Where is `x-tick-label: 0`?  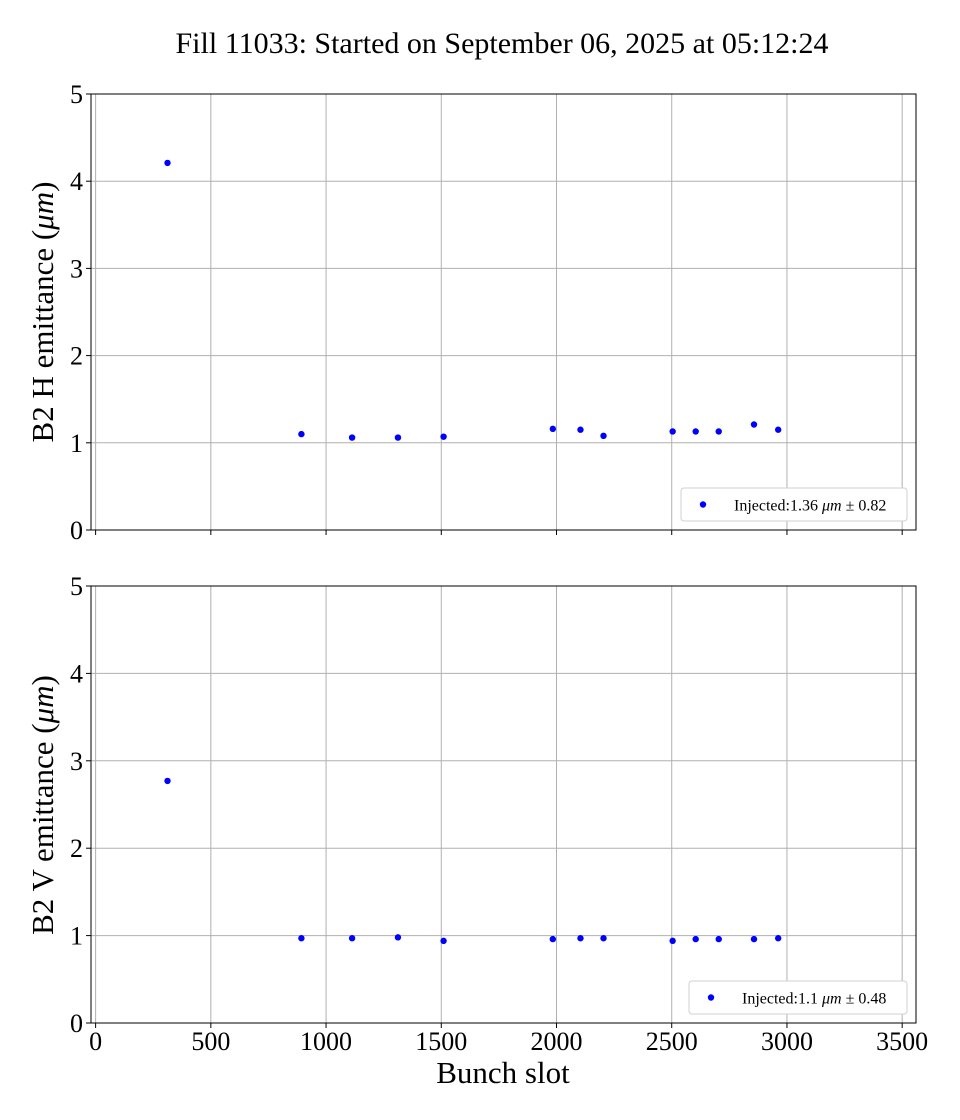
x-tick-label: 0 is located at coordinates (95, 1041).